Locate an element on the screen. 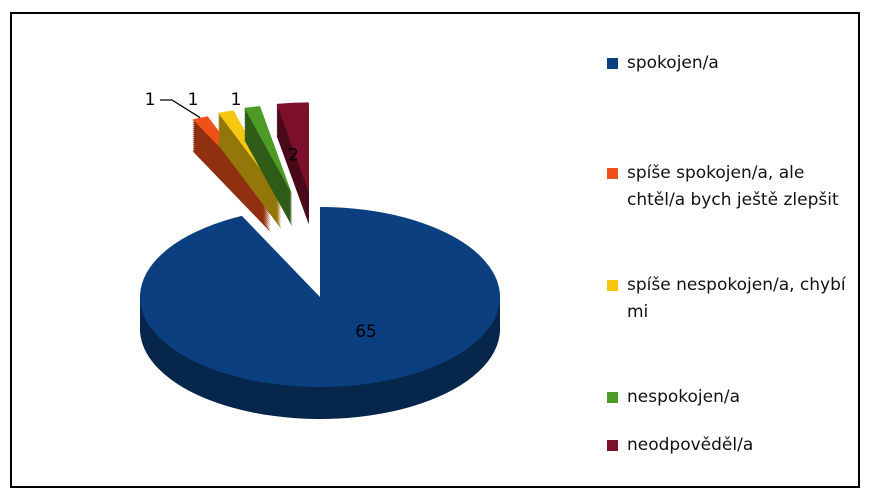 The image size is (871, 498). legend-item: spíše nespokojen/a, chybí mi is located at coordinates (731, 299).